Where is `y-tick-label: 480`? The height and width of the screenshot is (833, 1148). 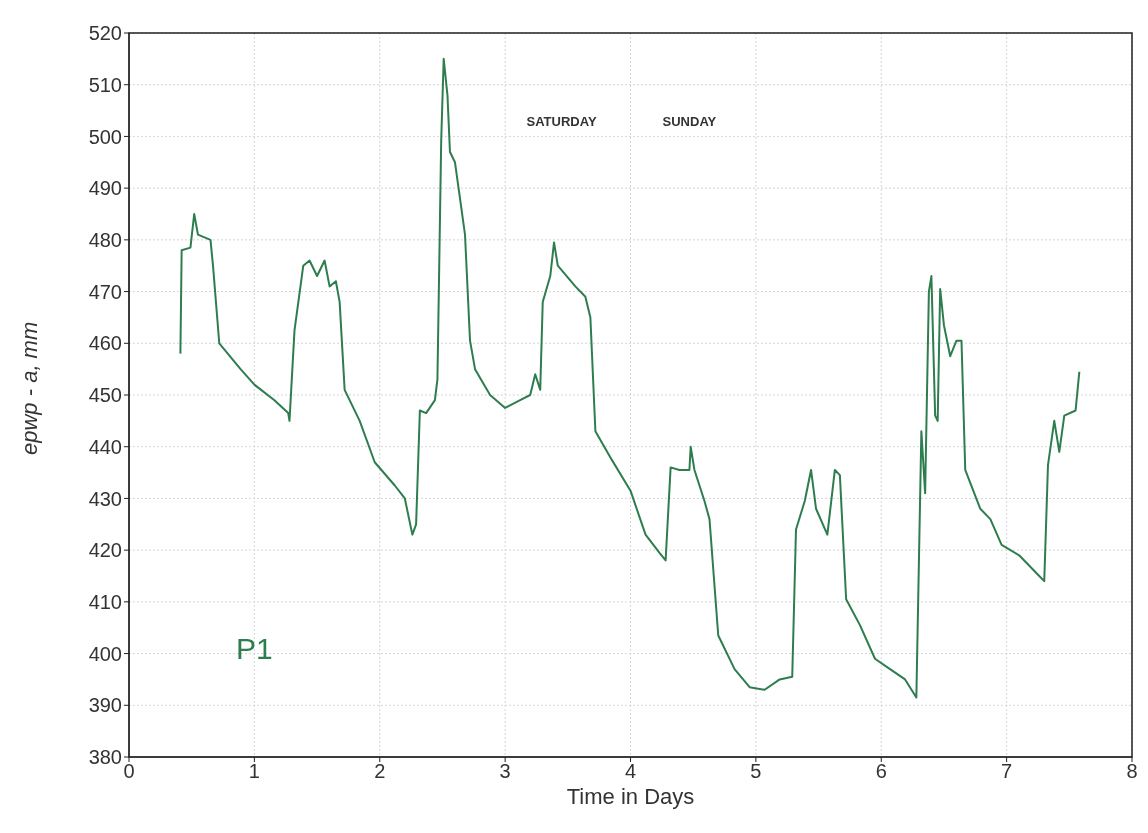
y-tick-label: 480 is located at coordinates (105, 239).